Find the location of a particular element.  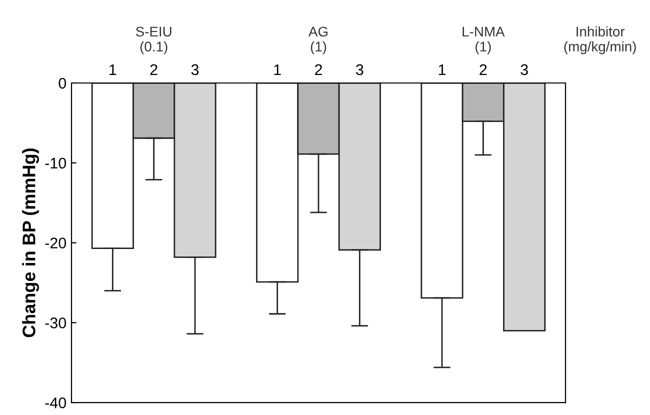

text: L-NMA (1) is located at coordinates (483, 40).